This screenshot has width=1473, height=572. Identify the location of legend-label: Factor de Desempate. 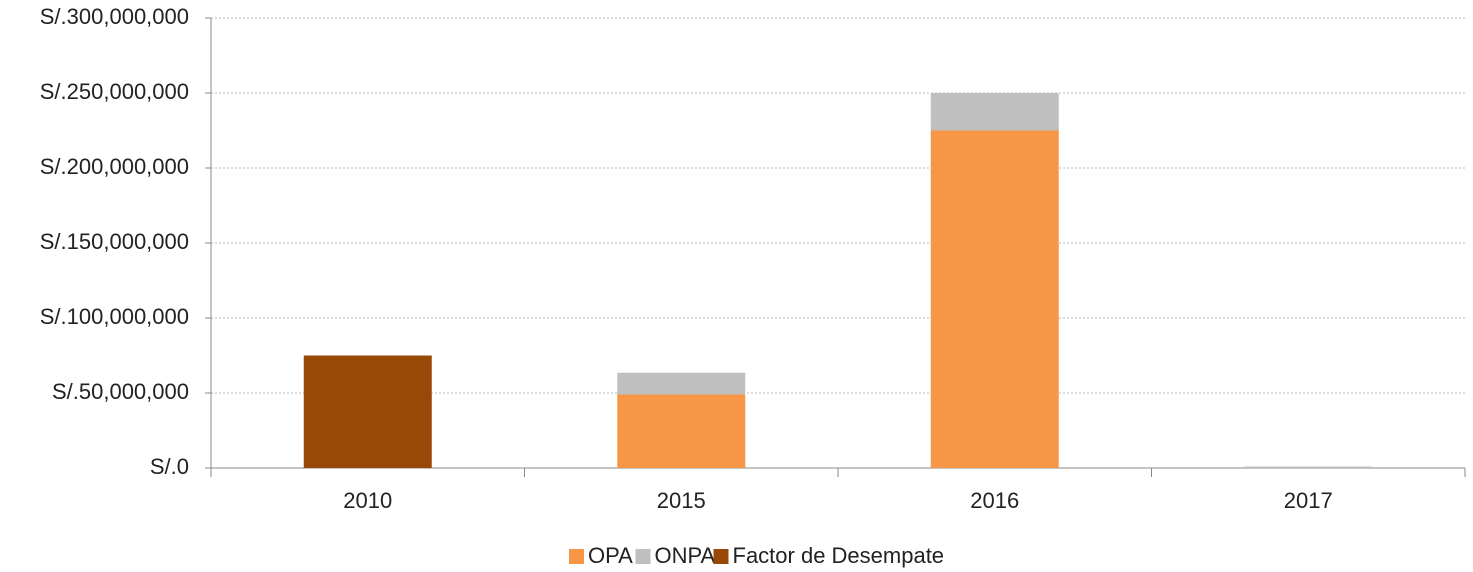
(839, 555).